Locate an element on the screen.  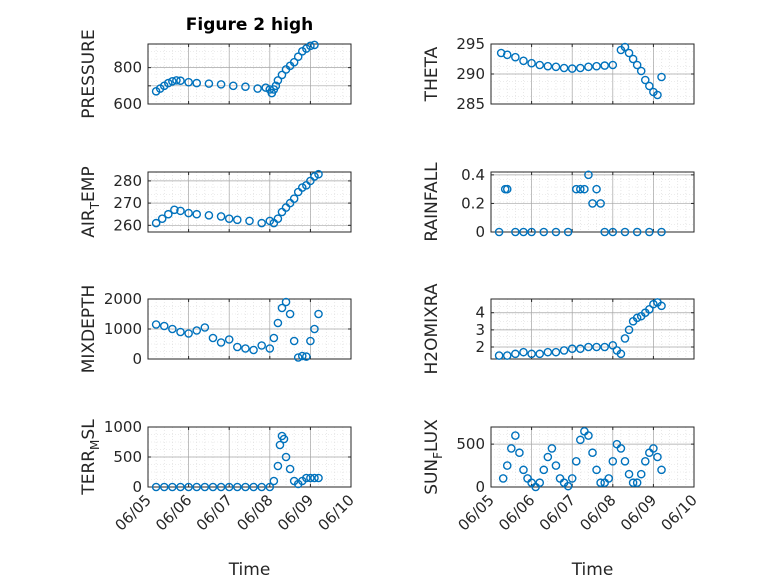
y-tick-label: 295 is located at coordinates (470, 44).